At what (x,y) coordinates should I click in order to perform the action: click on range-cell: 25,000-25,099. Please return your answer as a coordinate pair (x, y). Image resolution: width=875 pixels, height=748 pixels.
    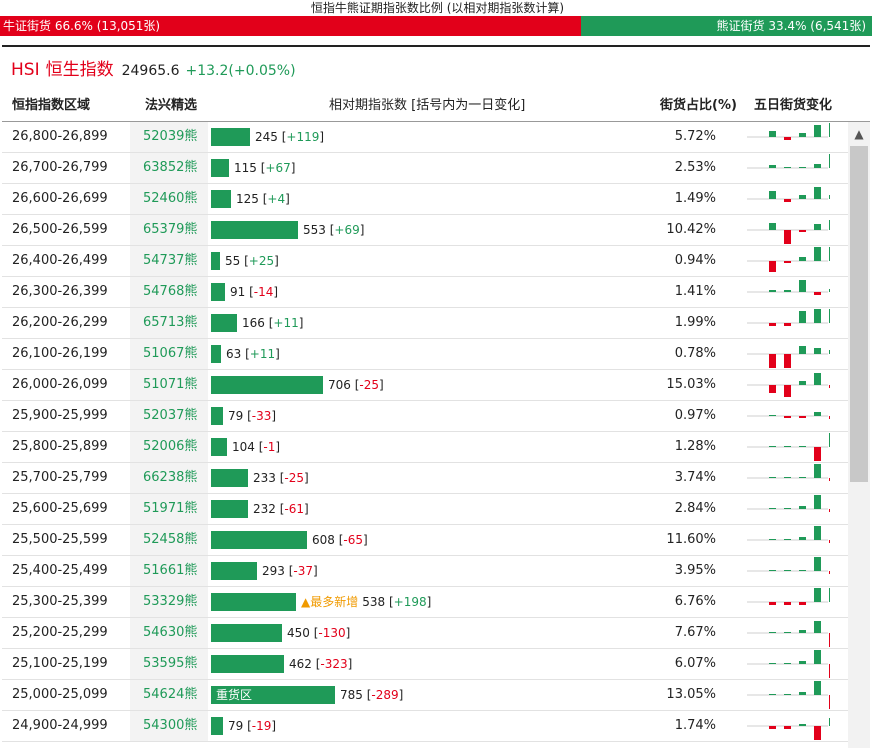
    Looking at the image, I should click on (60, 694).